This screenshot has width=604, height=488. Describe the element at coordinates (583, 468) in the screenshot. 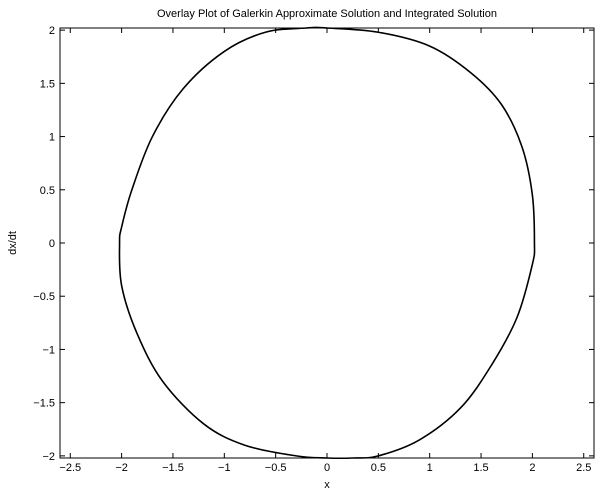

I see `x-tick-label: 2.5` at that location.